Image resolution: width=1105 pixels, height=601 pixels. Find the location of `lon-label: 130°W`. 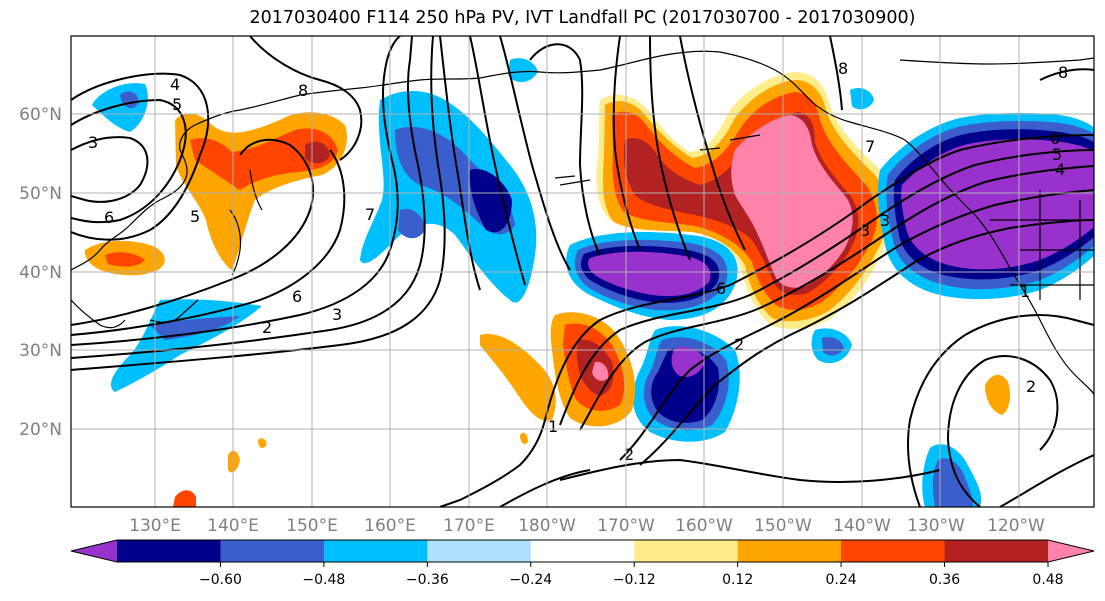

lon-label: 130°W is located at coordinates (936, 526).